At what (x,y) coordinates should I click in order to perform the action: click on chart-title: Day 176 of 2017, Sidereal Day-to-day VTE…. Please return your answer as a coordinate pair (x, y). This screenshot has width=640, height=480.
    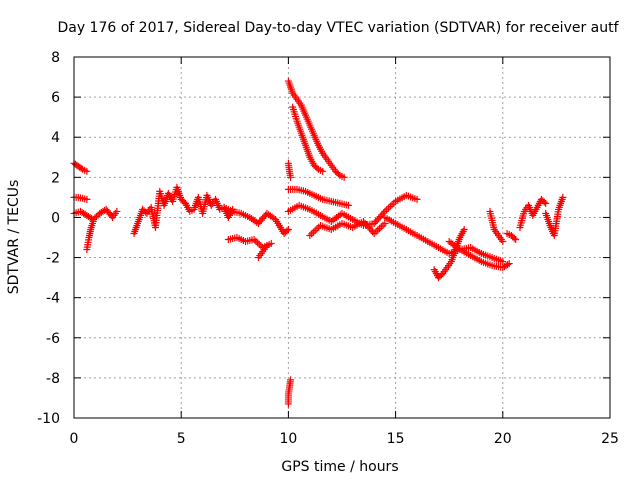
    Looking at the image, I should click on (338, 28).